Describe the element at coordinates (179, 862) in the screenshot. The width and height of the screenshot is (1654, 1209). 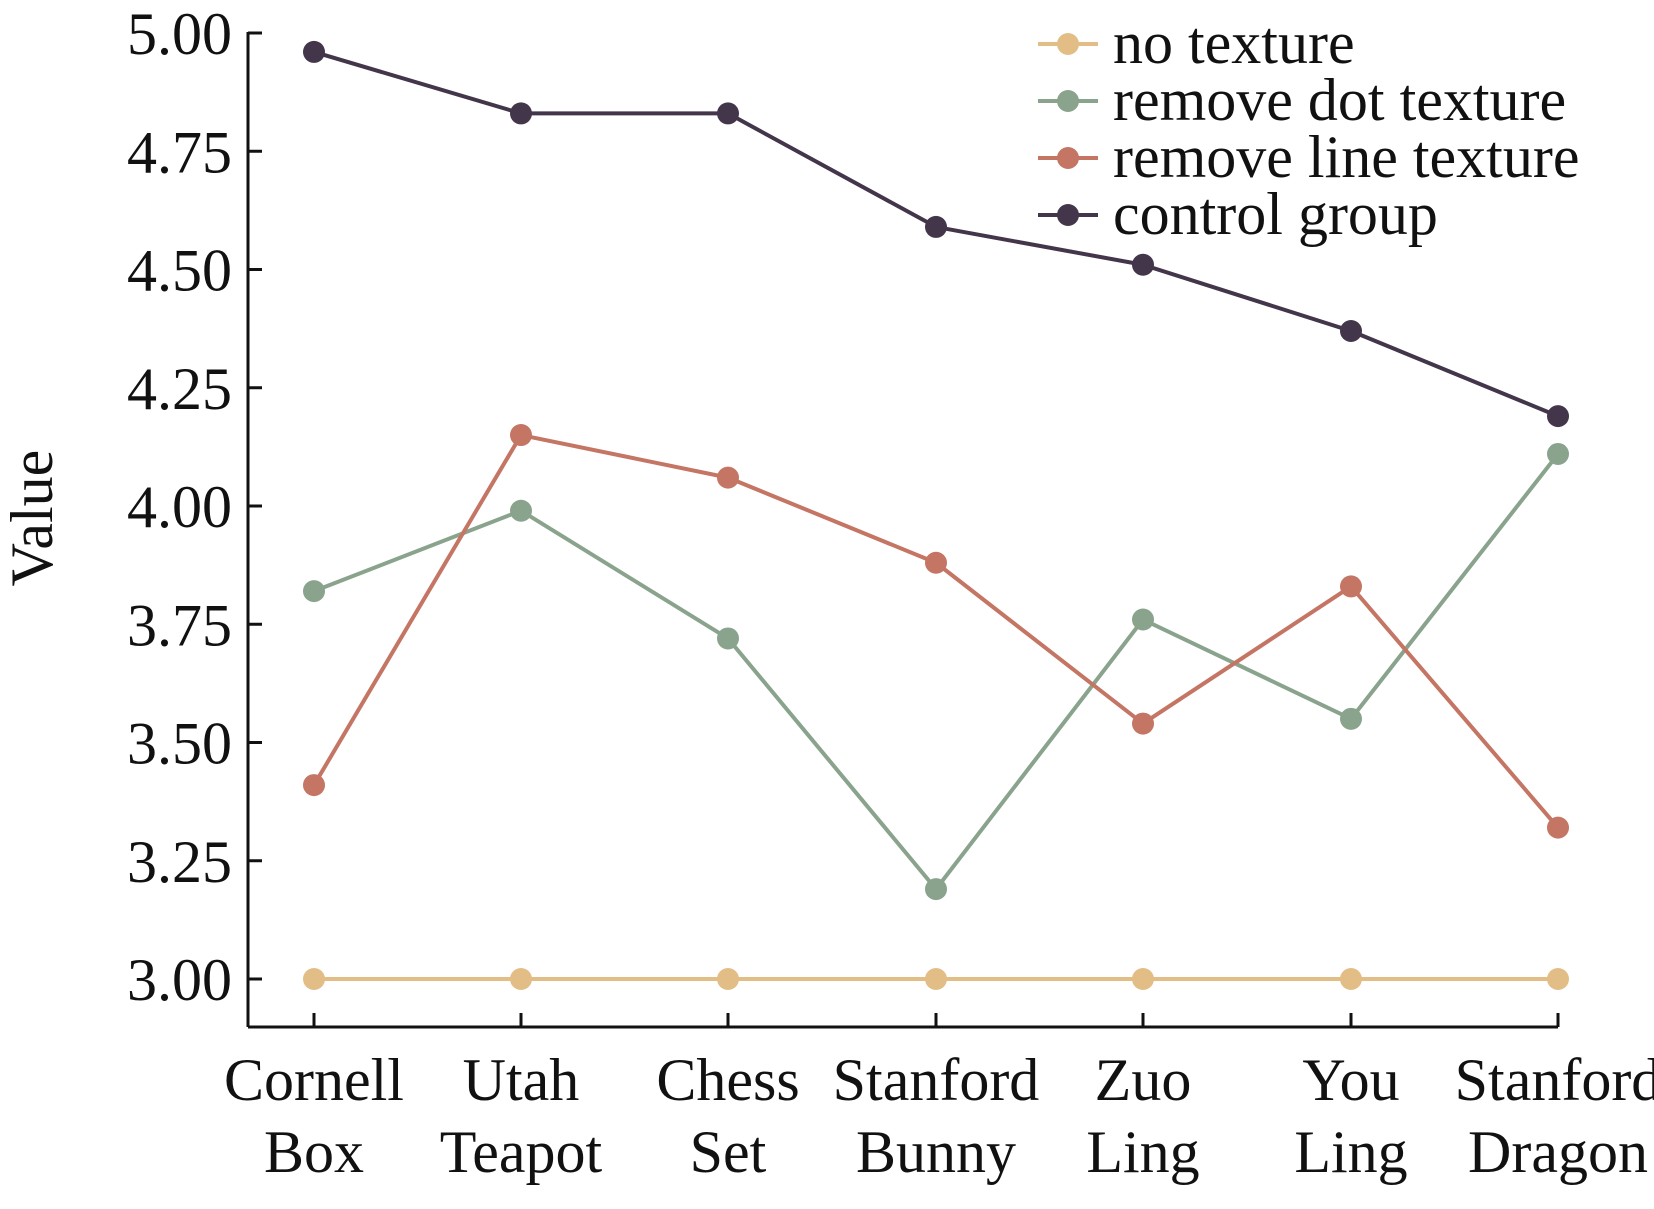
I see `y-tick-label: 3.25` at that location.